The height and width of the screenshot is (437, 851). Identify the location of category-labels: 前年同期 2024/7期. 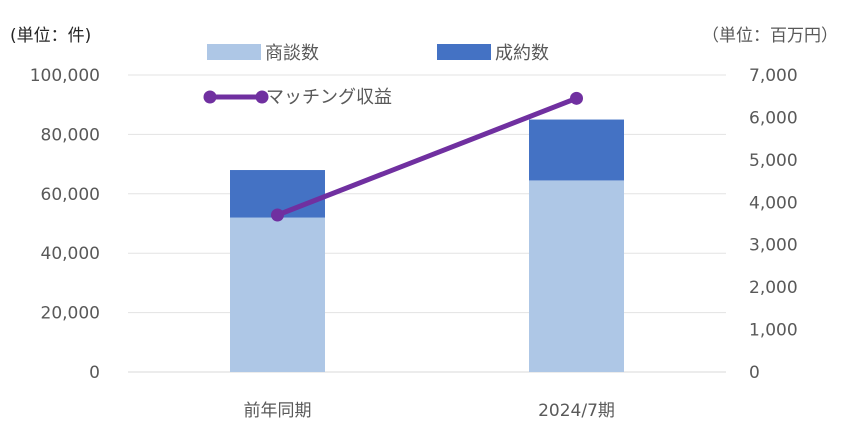
(429, 411).